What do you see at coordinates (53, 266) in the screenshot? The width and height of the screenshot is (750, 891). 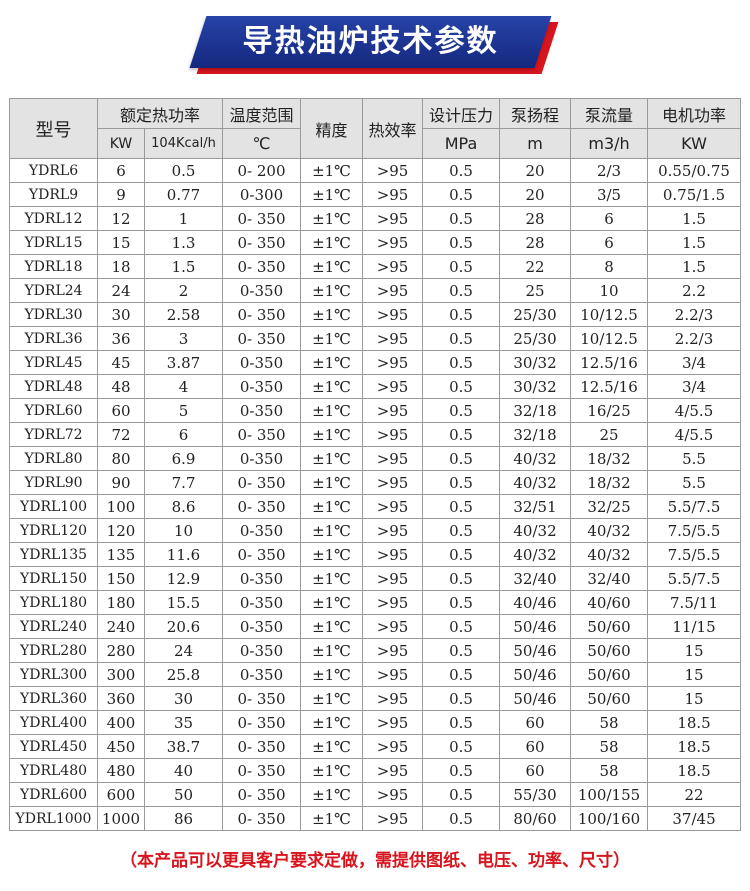 I see `cell-model: YDRL18` at bounding box center [53, 266].